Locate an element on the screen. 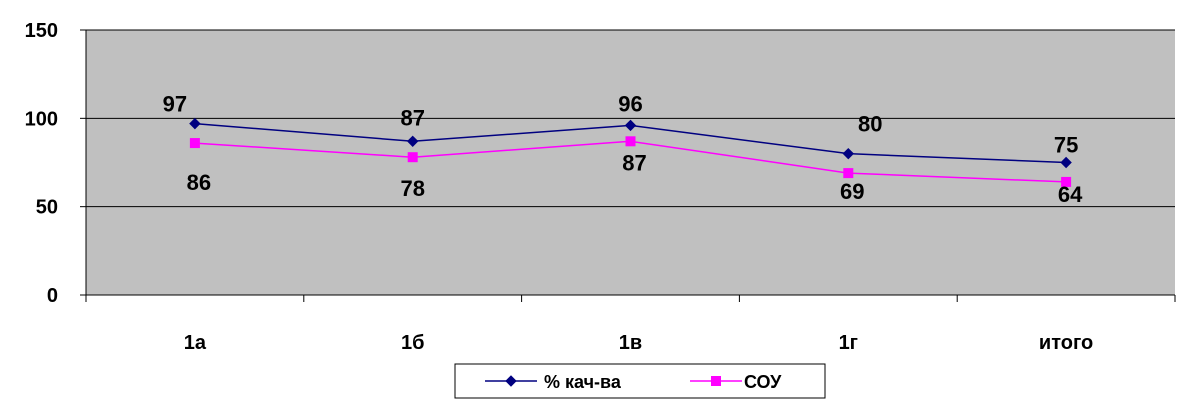 This screenshot has width=1187, height=399. legend-item: СОУ is located at coordinates (736, 382).